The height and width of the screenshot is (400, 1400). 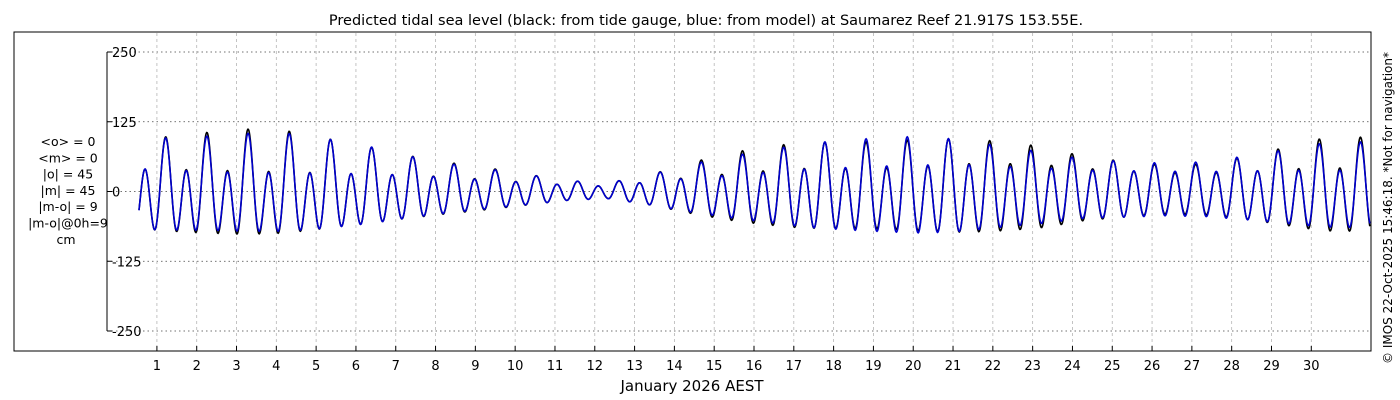 What do you see at coordinates (1152, 366) in the screenshot?
I see `x-tick-label: 26` at bounding box center [1152, 366].